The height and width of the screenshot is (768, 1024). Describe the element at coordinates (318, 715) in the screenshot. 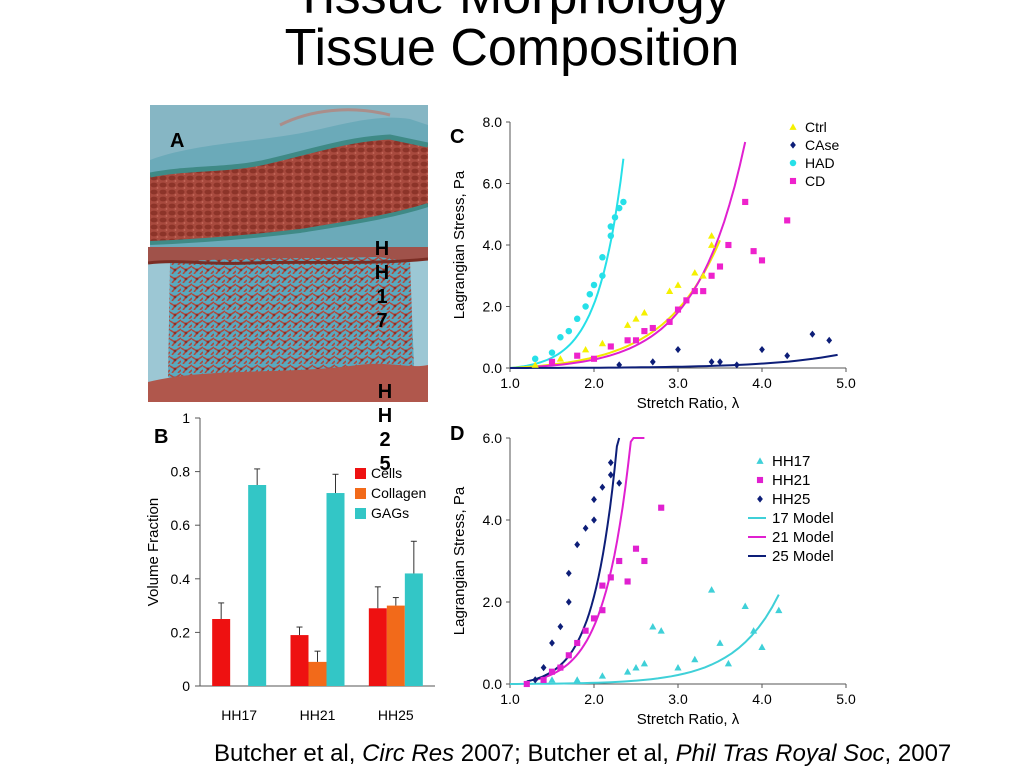

I see `x-tick-label: HH21` at that location.